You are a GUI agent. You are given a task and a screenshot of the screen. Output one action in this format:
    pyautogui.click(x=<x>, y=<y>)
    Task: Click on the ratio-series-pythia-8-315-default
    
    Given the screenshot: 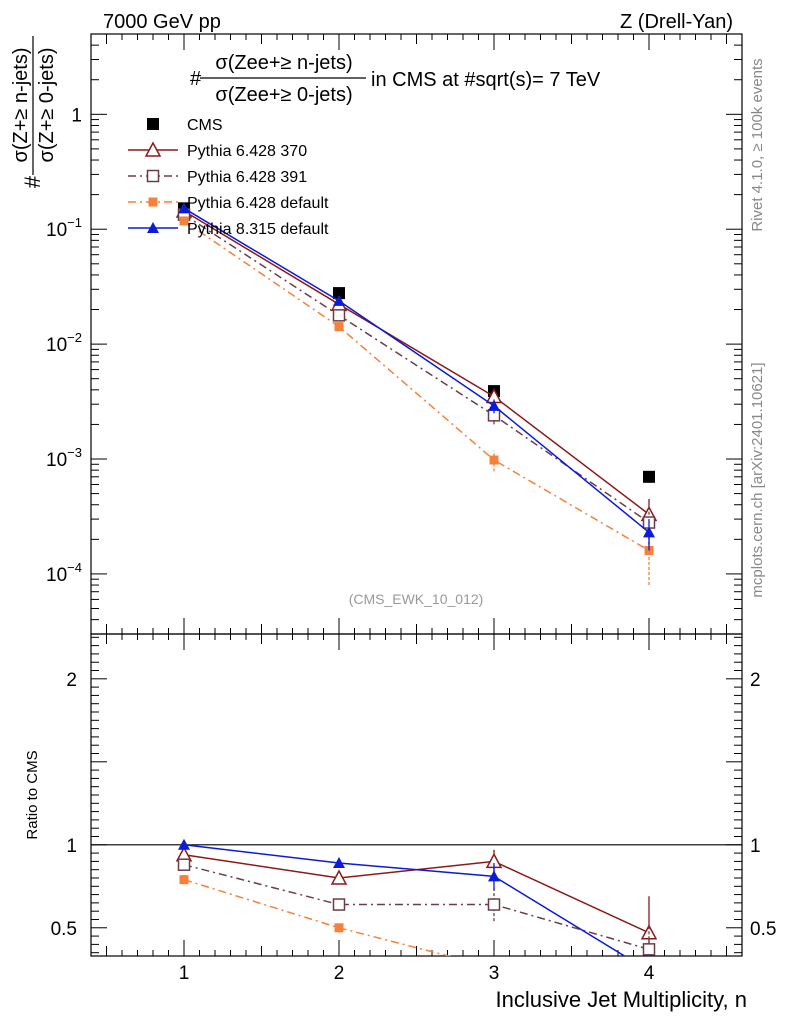 What is the action you would take?
    pyautogui.click(x=414, y=897)
    